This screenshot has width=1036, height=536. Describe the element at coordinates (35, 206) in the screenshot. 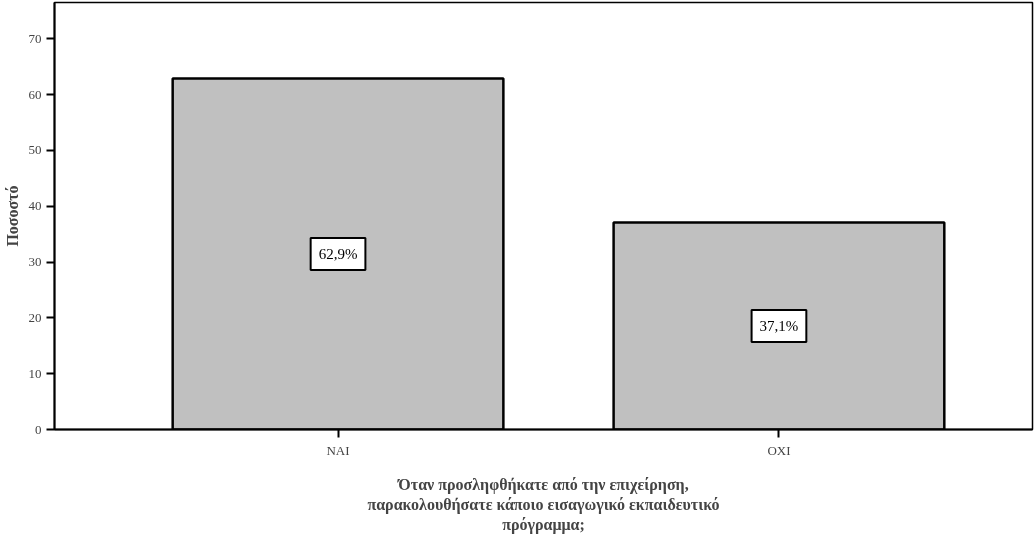

I see `y-tick-label: 40` at that location.